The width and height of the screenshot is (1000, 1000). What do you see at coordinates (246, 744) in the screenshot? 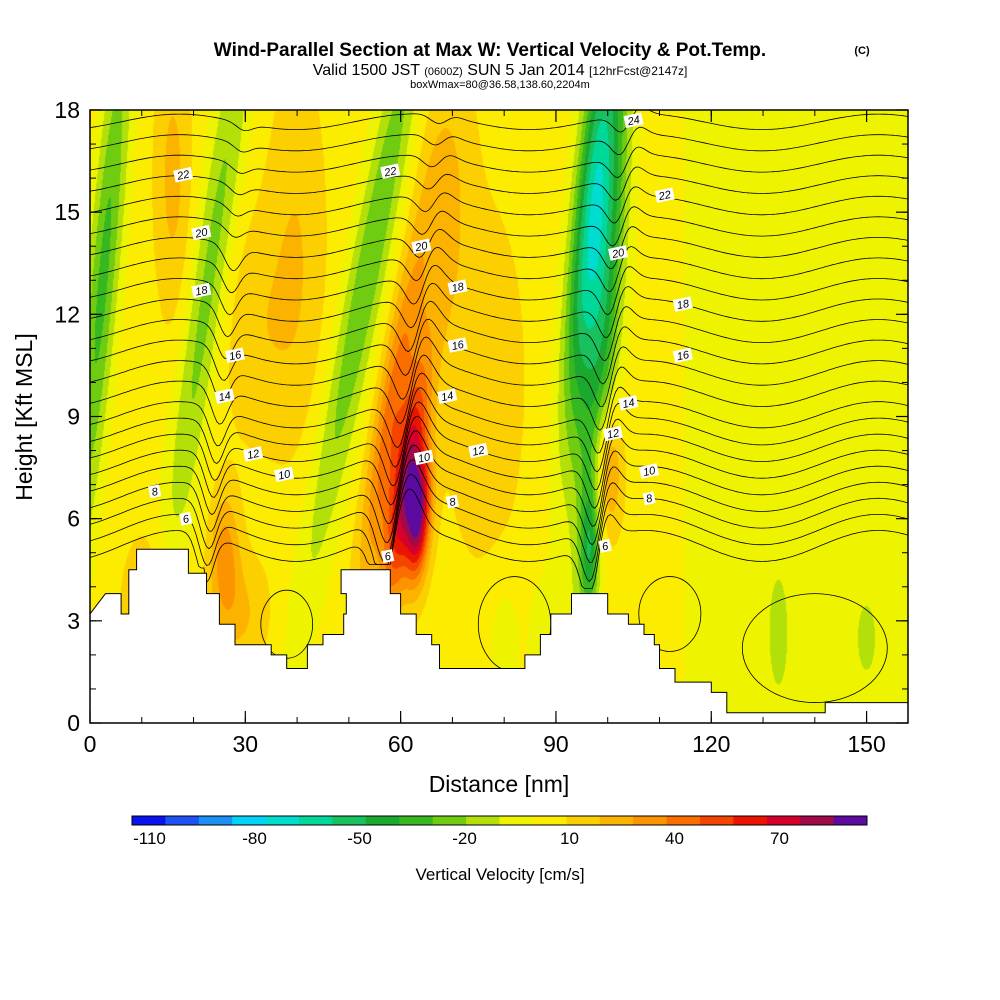
I see `x-tick-label: 30` at bounding box center [246, 744].